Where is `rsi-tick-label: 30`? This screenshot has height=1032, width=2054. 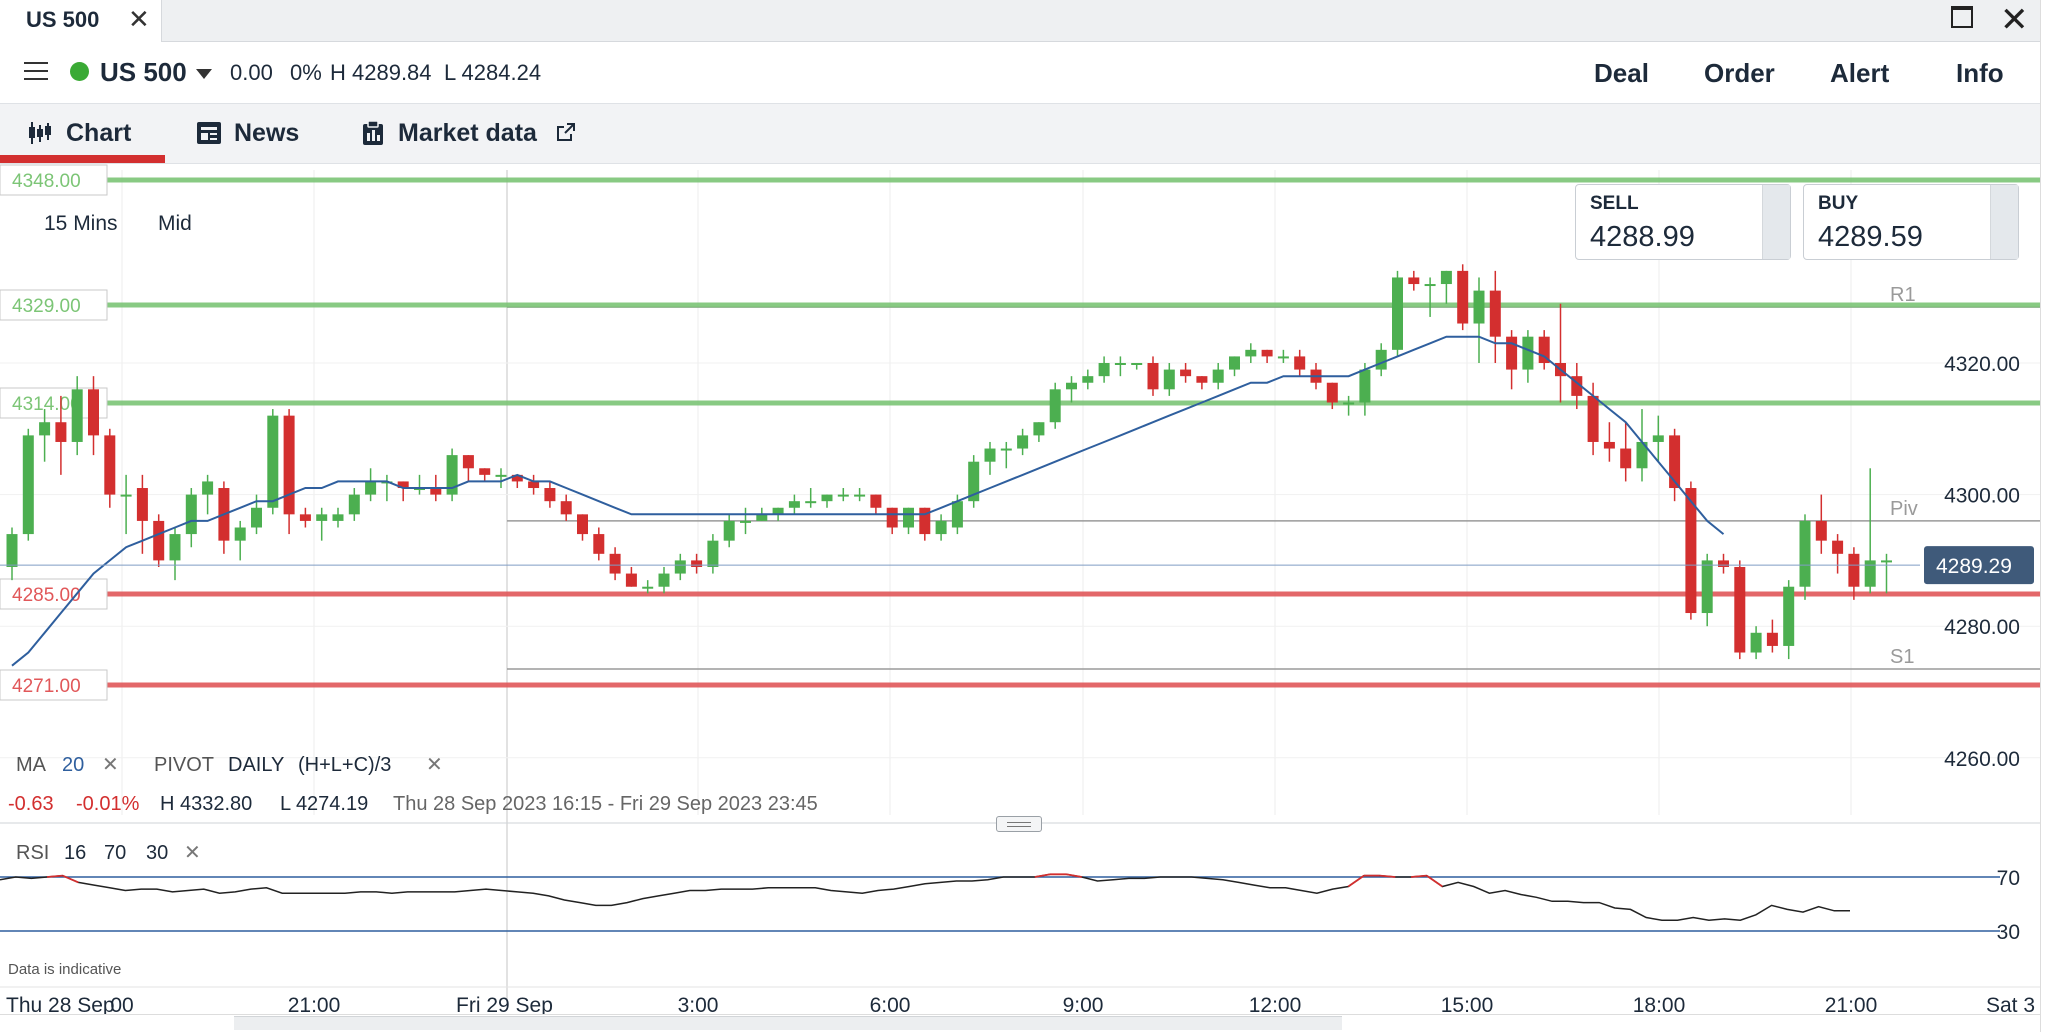 rsi-tick-label: 30 is located at coordinates (2008, 932).